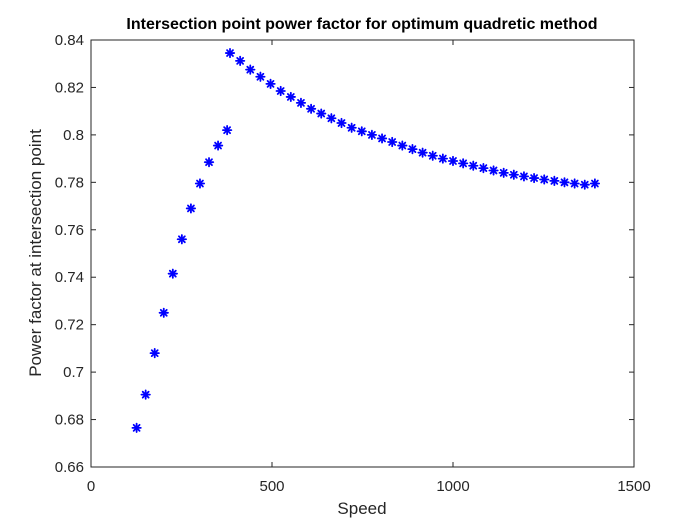 This screenshot has height=525, width=700. Describe the element at coordinates (73, 135) in the screenshot. I see `y-tick-label: 0.8` at that location.